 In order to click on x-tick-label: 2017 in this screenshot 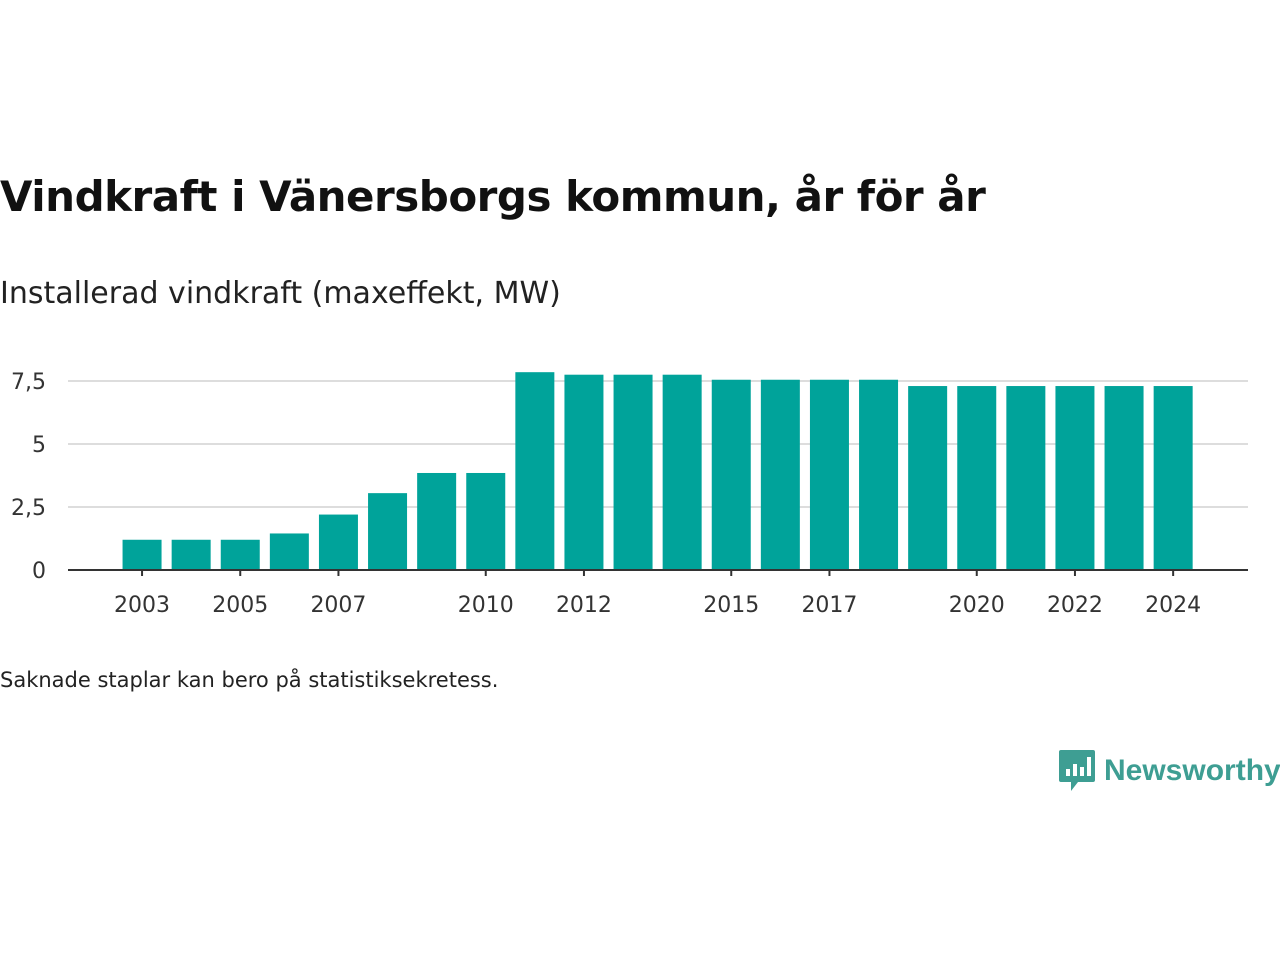, I will do `click(829, 605)`.